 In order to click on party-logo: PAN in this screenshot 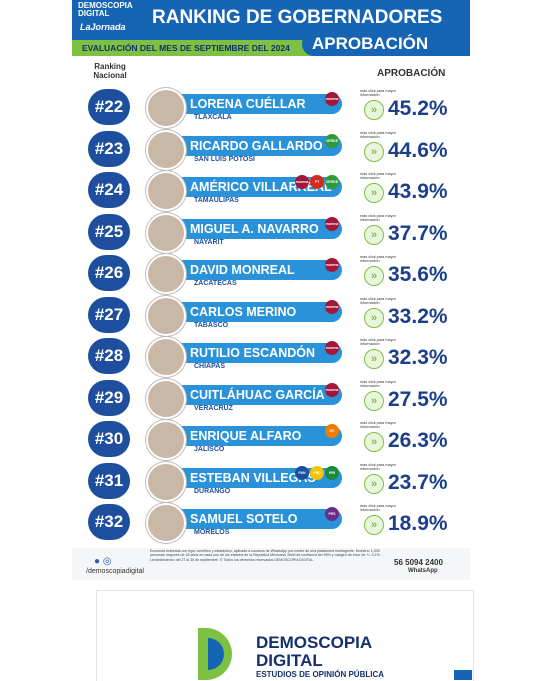, I will do `click(302, 472)`.